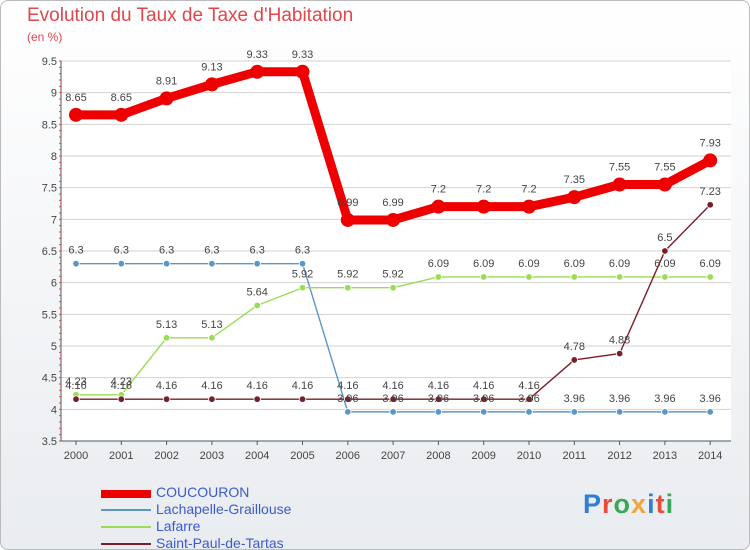  What do you see at coordinates (54, 284) in the screenshot?
I see `y-tick-label: 6` at bounding box center [54, 284].